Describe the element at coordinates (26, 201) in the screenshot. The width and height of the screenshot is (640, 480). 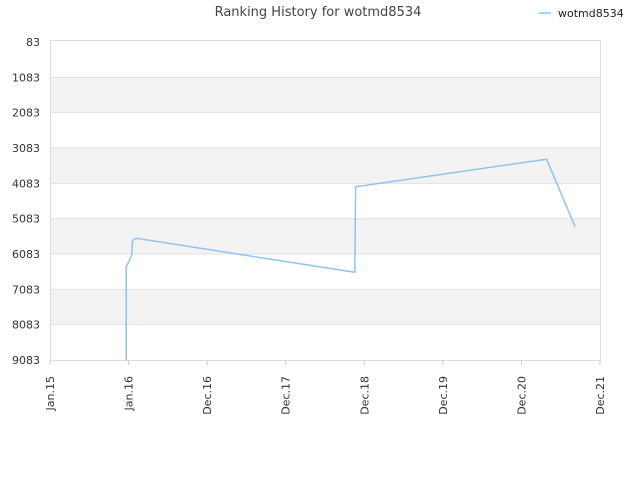
I see `y-axis: 83 1083 2083 3083 4083 5083 6083 7083 8083 9083` at that location.